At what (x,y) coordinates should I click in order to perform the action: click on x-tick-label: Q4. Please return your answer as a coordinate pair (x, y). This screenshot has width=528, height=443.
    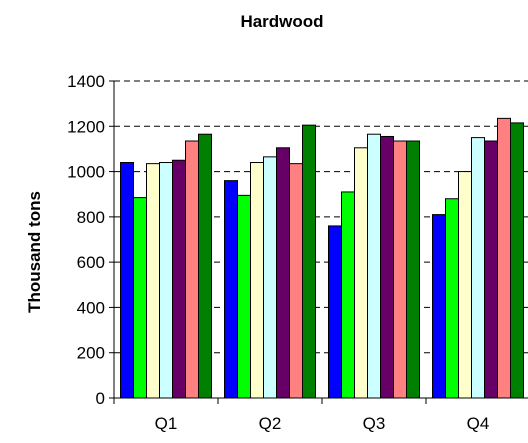
    Looking at the image, I should click on (478, 423).